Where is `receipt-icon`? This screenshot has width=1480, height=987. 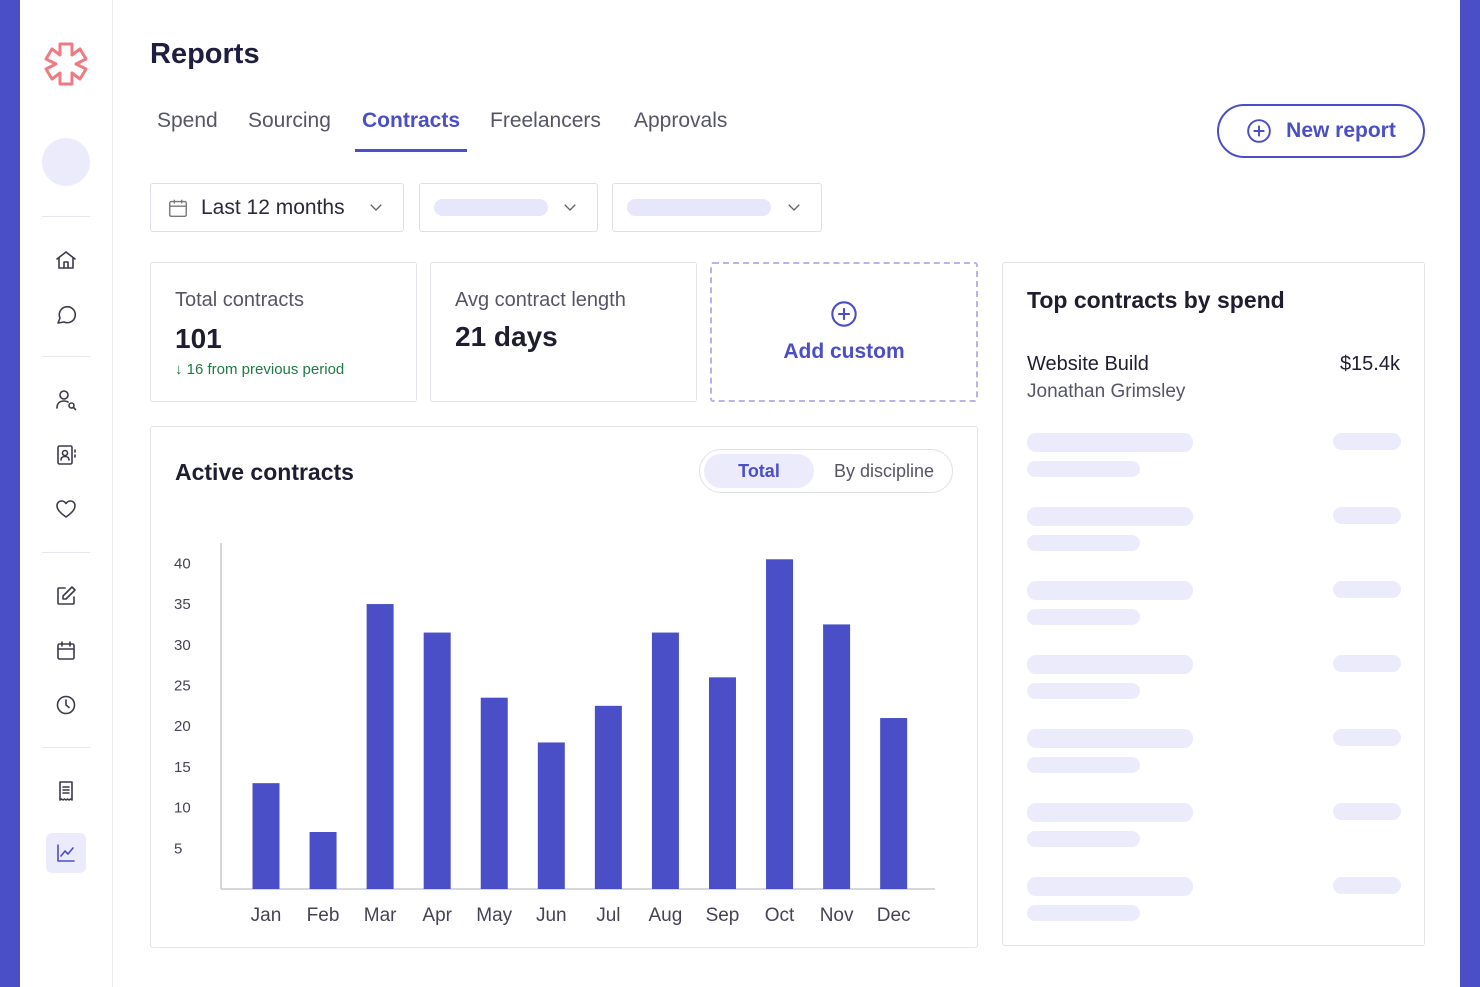 receipt-icon is located at coordinates (66, 791).